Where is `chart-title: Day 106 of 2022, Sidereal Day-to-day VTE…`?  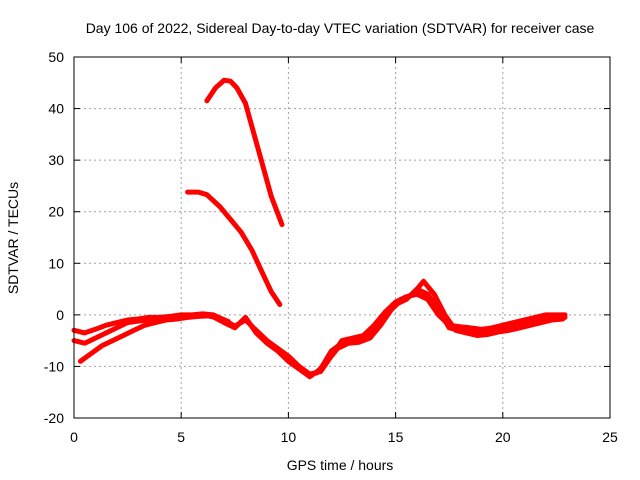 chart-title: Day 106 of 2022, Sidereal Day-to-day VTE… is located at coordinates (340, 28).